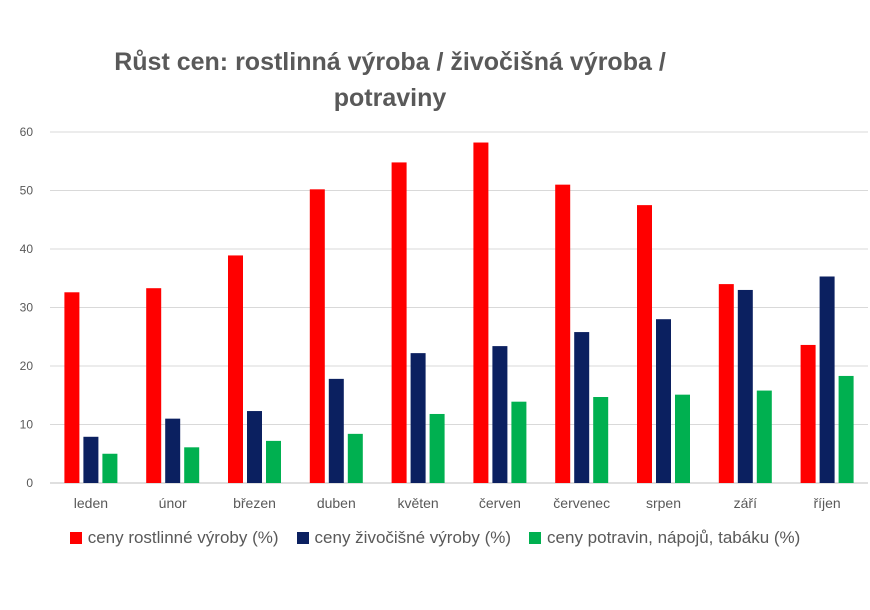  I want to click on y-tick-label: 20, so click(27, 366).